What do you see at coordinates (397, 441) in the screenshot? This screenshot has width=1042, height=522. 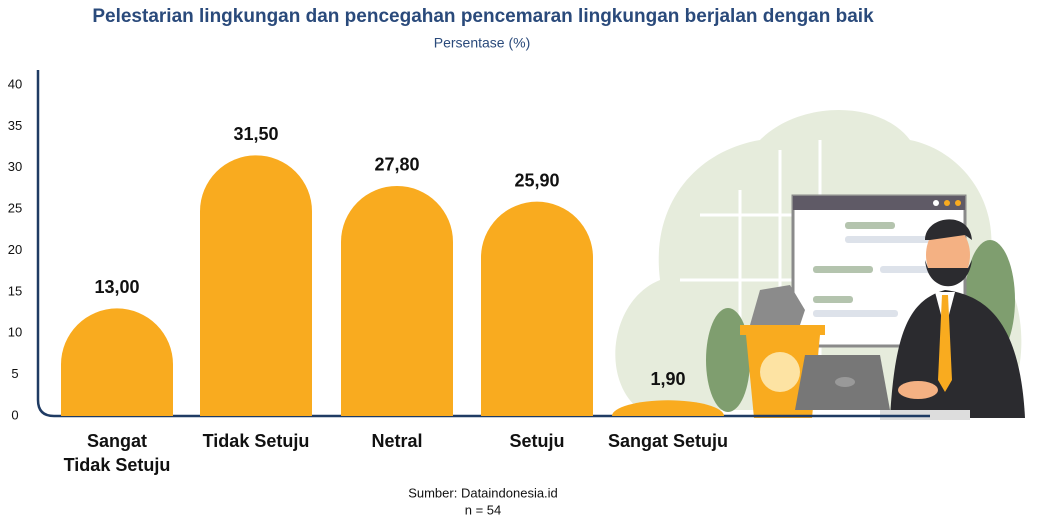 I see `x-tick-label: Netral` at bounding box center [397, 441].